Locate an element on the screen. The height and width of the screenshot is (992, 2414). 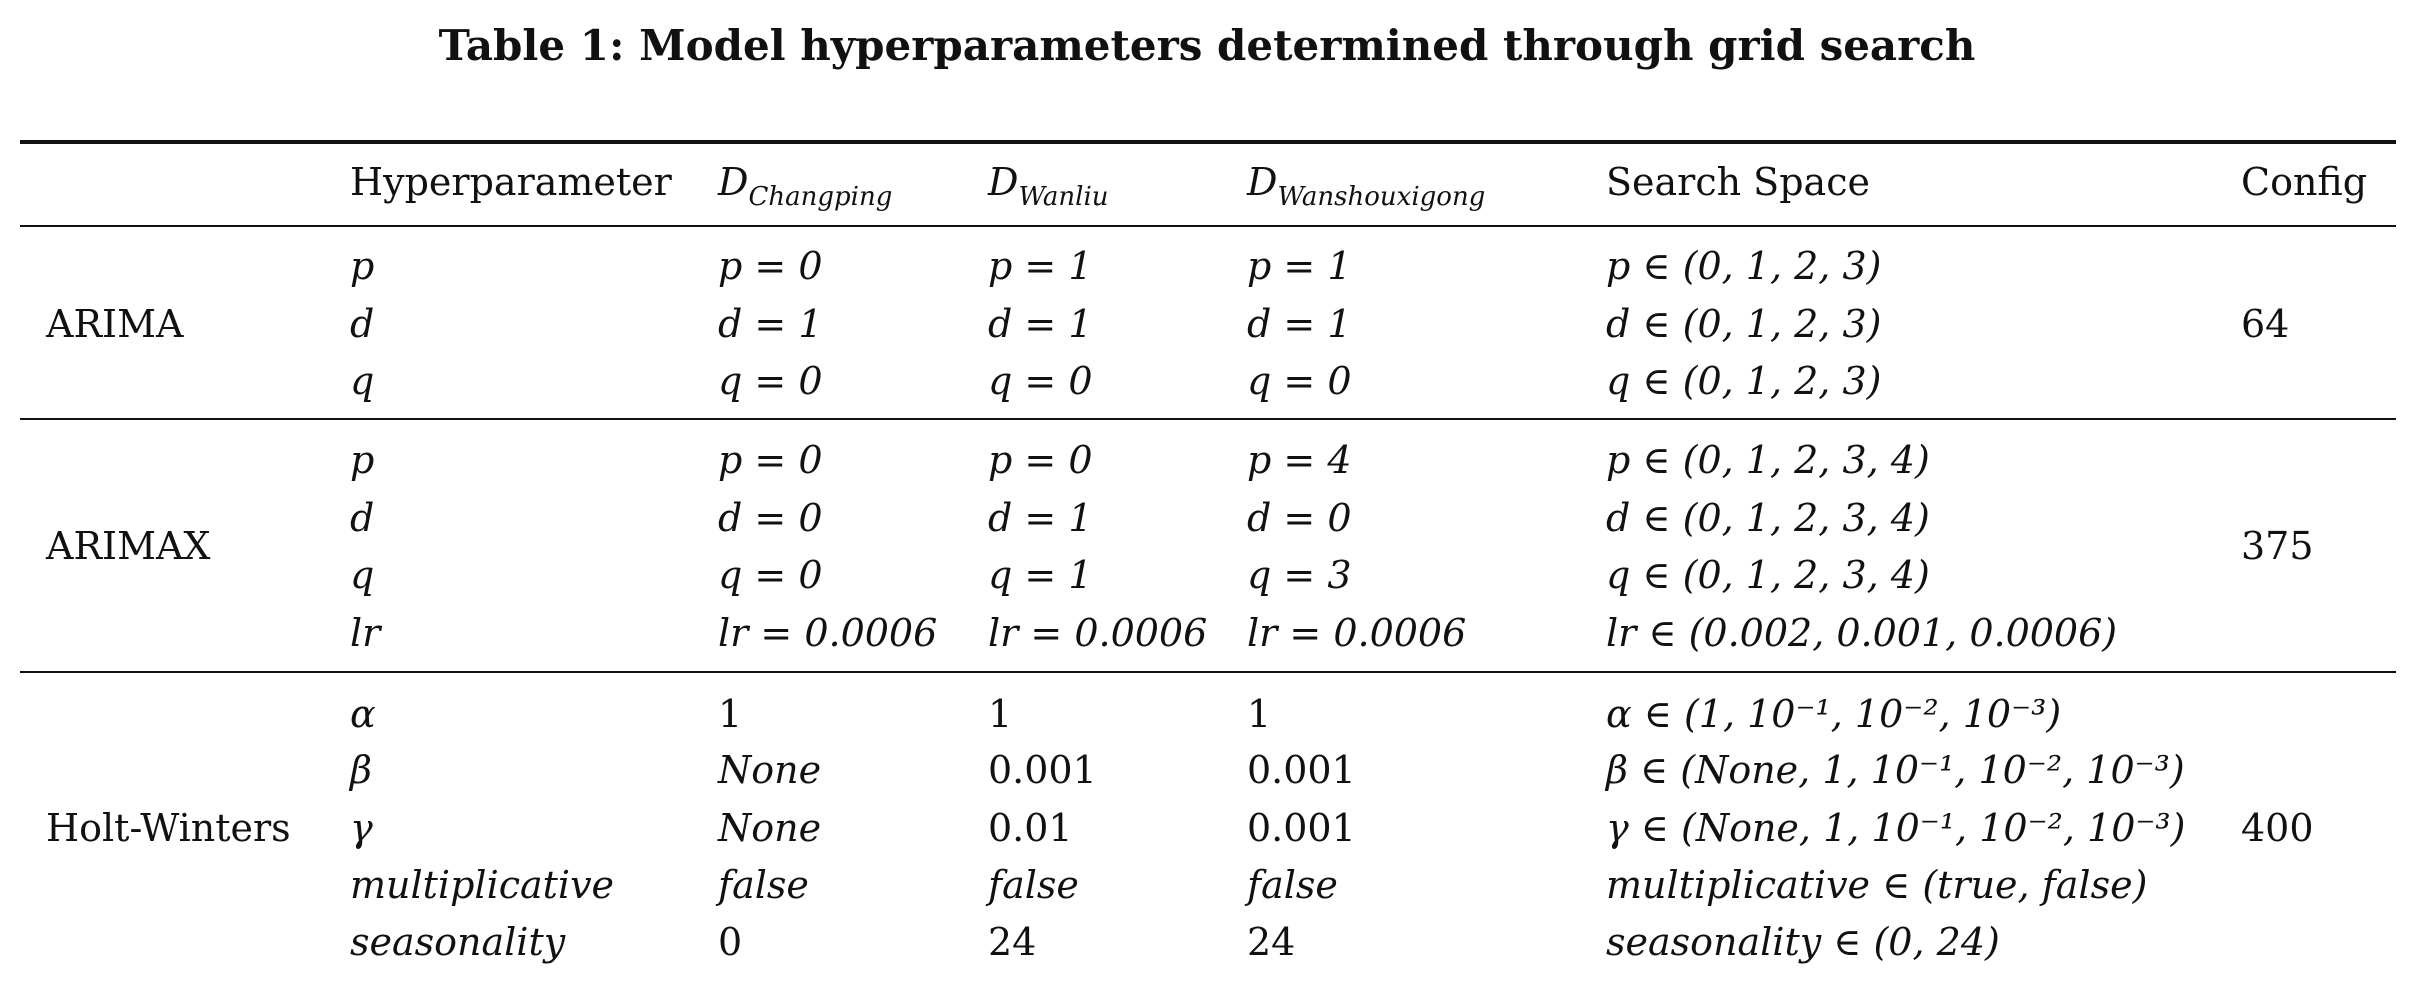
search-space-cell: multiplicative ∈ (true, false) is located at coordinates (1877, 885).